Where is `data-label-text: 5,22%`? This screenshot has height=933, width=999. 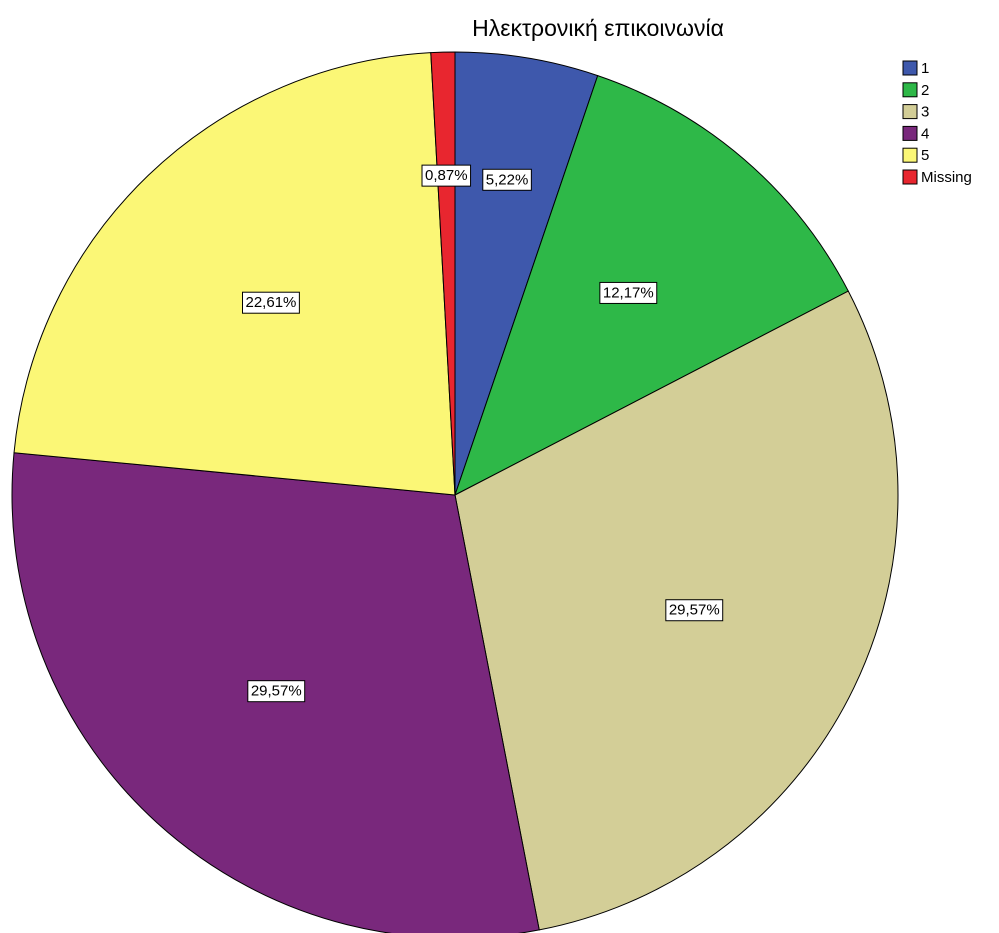 data-label-text: 5,22% is located at coordinates (507, 179).